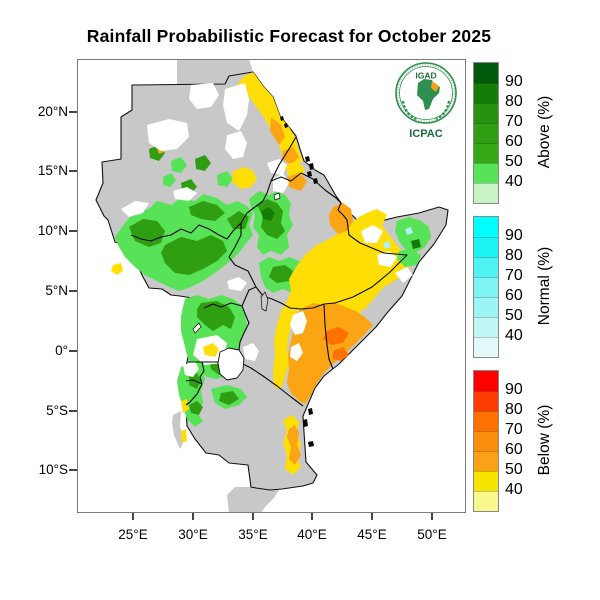 This screenshot has width=600, height=600. I want to click on border-rwanda-east, so click(202, 373).